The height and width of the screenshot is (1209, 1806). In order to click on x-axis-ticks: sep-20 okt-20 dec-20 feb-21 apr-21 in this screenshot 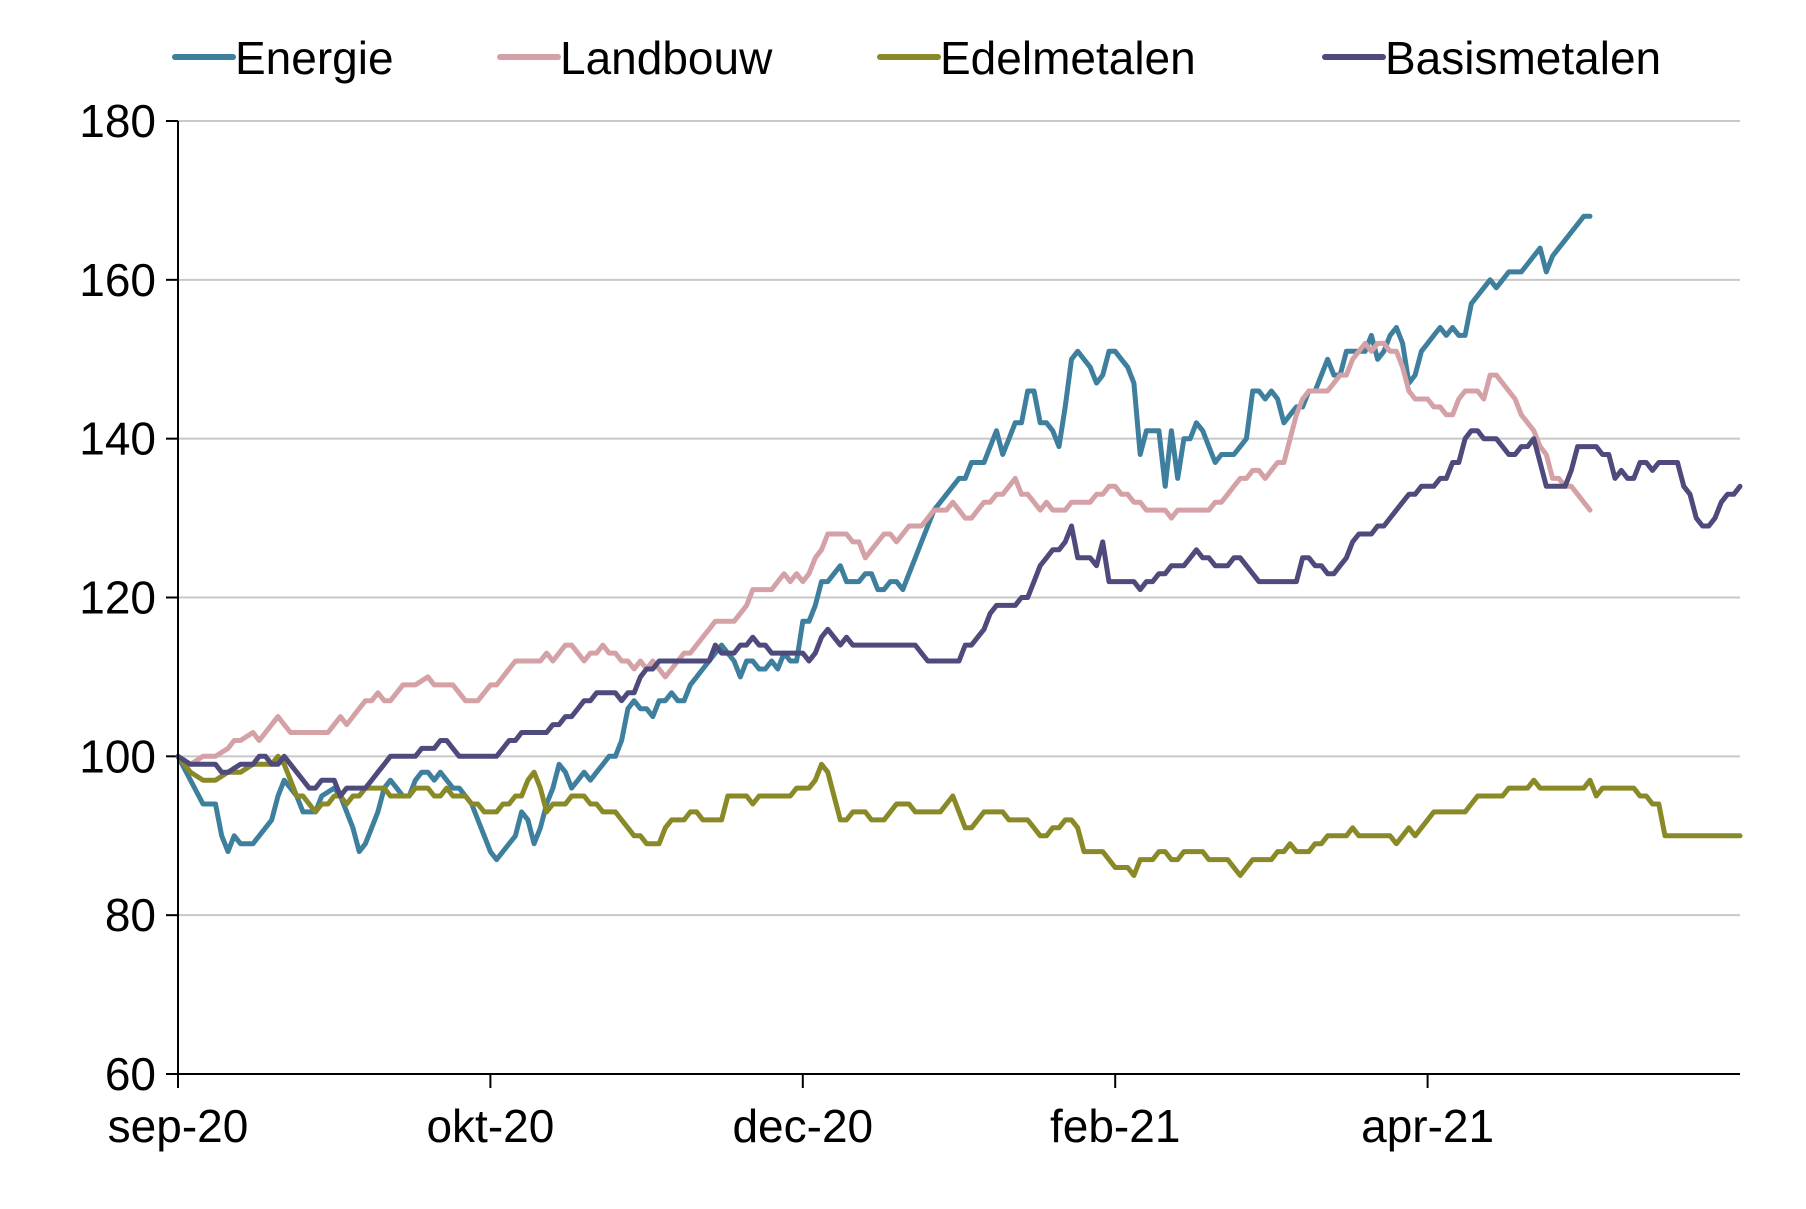, I will do `click(801, 1113)`.